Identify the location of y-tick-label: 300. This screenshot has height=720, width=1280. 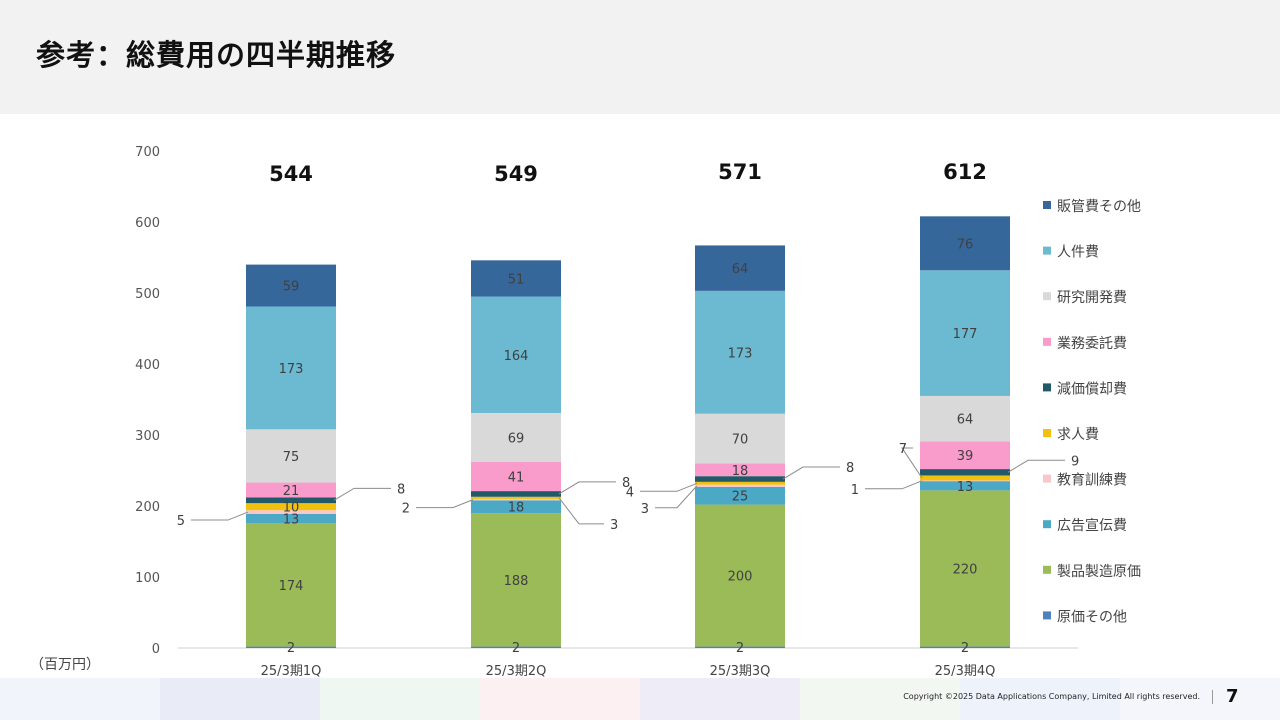
(147, 436).